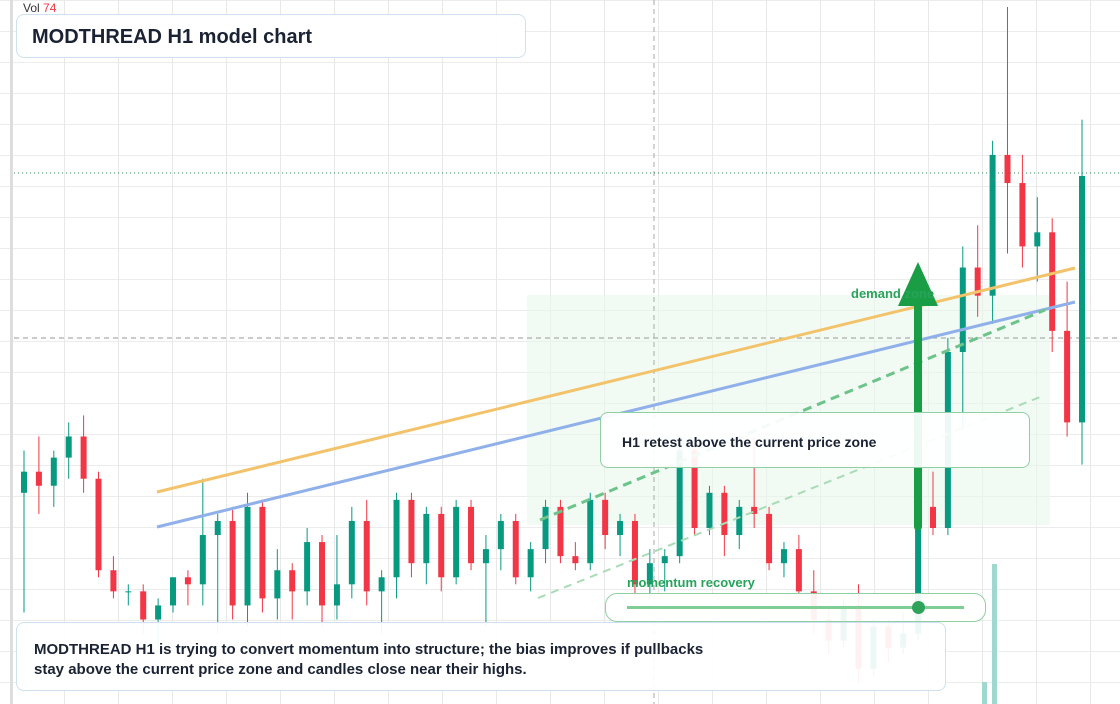 Image resolution: width=1120 pixels, height=704 pixels. What do you see at coordinates (691, 582) in the screenshot?
I see `momentum-label: momentum recovery` at bounding box center [691, 582].